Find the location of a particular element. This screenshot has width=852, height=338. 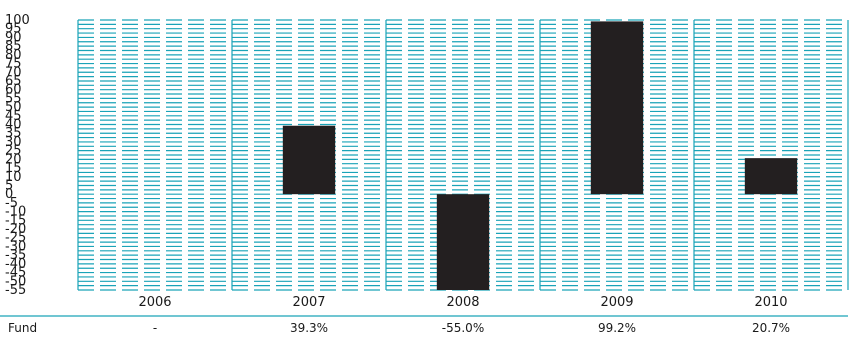

y-tick-label: -35 is located at coordinates (15, 255).